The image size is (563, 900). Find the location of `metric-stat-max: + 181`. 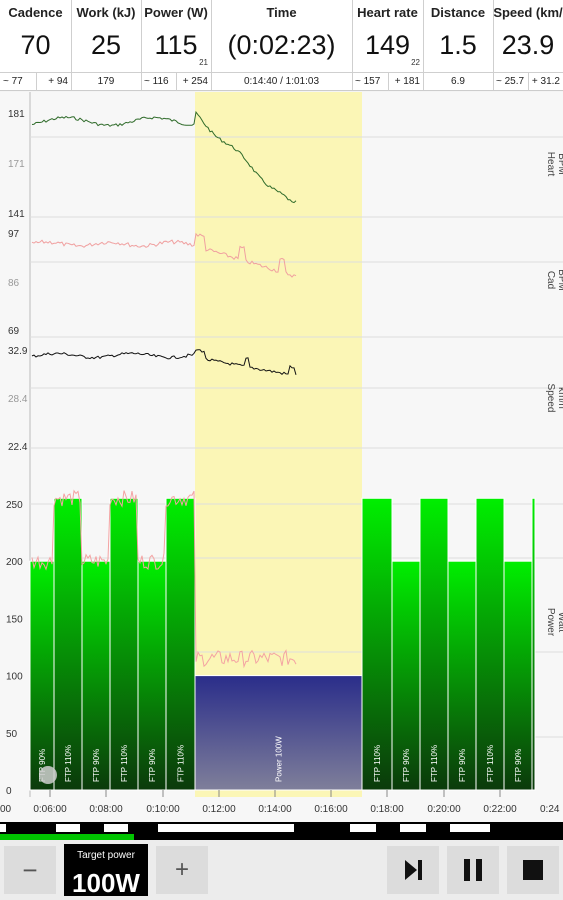

metric-stat-max: + 181 is located at coordinates (407, 81).